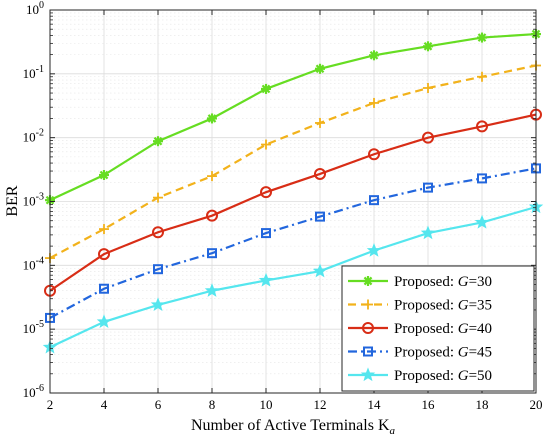  I want to click on y-tick-label: 10⁻⁵, so click(33, 327).